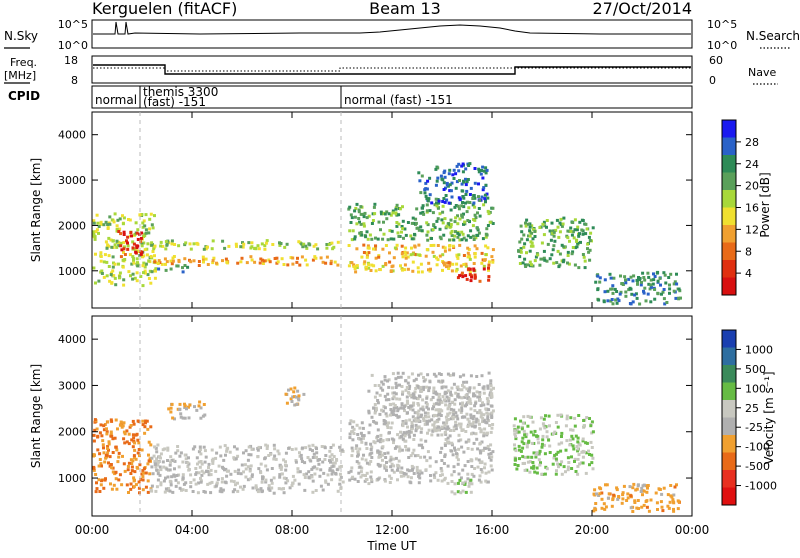 The image size is (800, 558). Describe the element at coordinates (729, 391) in the screenshot. I see `velocity-colorbar-swatch` at that location.